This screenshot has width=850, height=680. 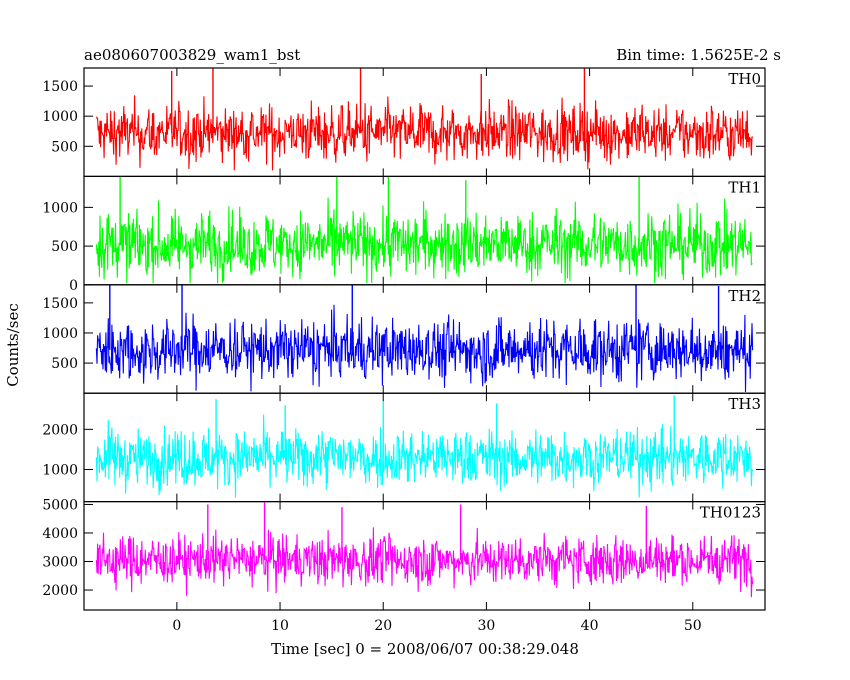 I want to click on panel-th2: 500 1000 1500 TH2, so click(x=404, y=339).